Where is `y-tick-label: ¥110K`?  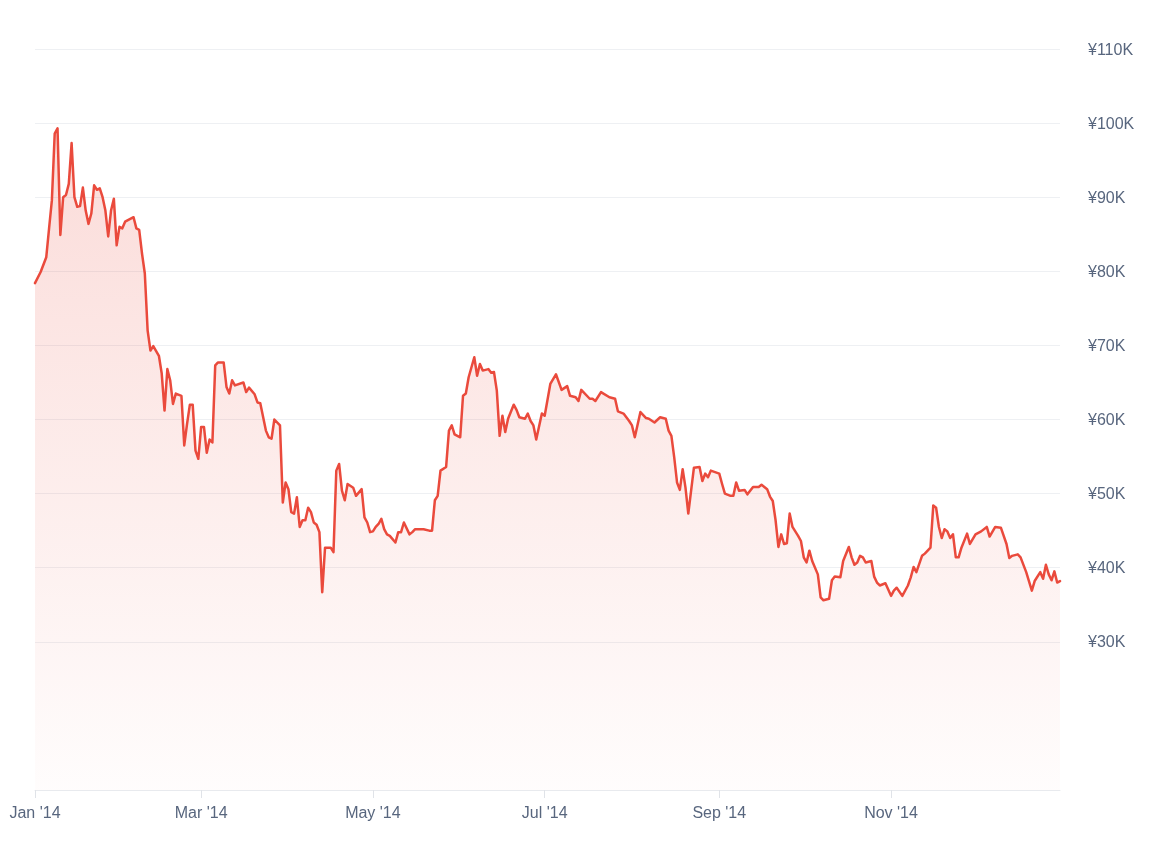 y-tick-label: ¥110K is located at coordinates (1110, 49).